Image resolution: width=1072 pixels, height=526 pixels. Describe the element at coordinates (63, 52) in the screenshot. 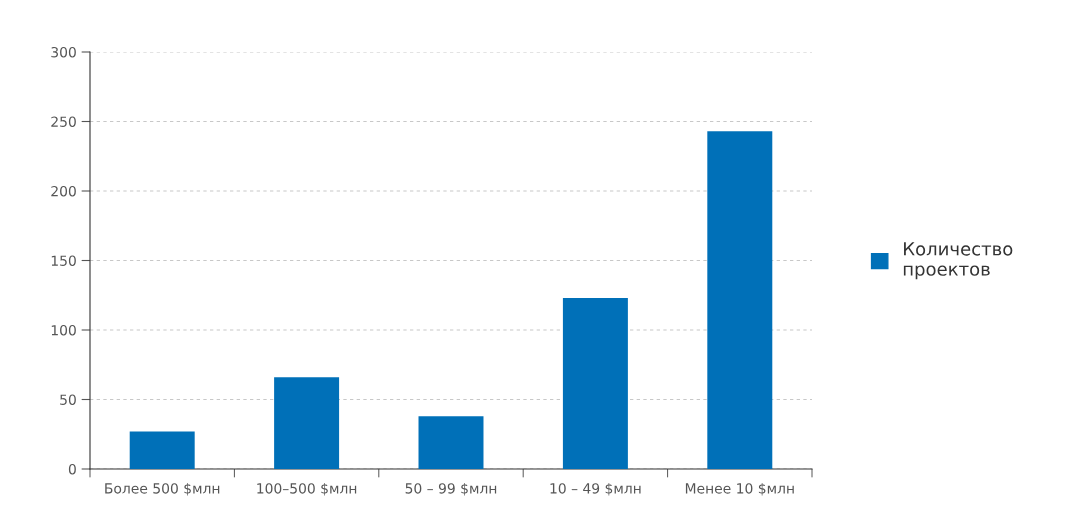

I see `y-tick-label: 300` at that location.